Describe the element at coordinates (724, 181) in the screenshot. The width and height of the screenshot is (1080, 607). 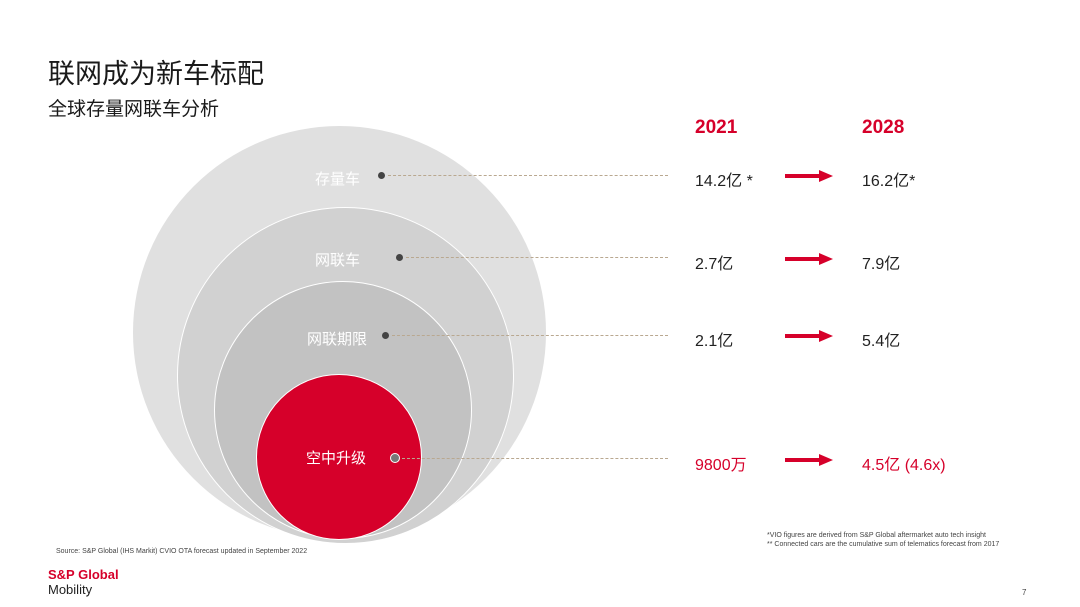
I see `value-2021-vio: 14.2亿 *` at that location.